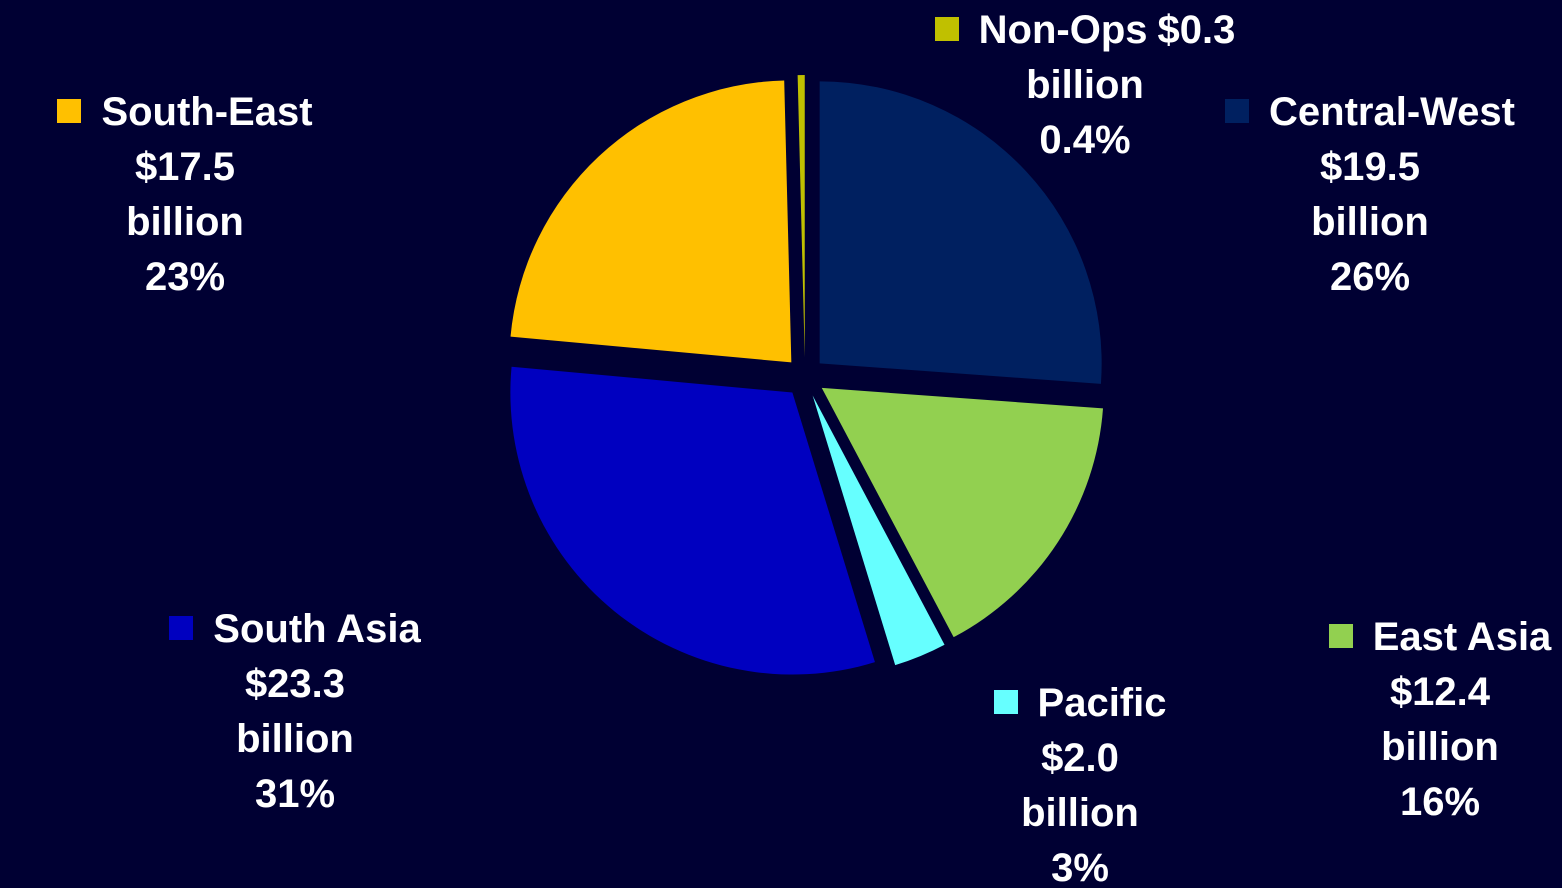 The image size is (1562, 888). What do you see at coordinates (185, 277) in the screenshot?
I see `value-label: 23%` at bounding box center [185, 277].